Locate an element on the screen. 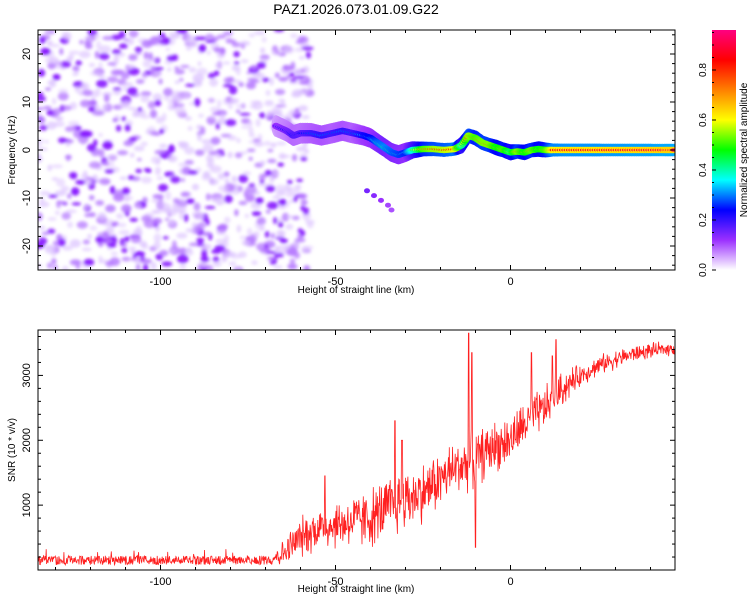  figure-title: PAZ1.2026.073.01.09.G22 is located at coordinates (356, 9).